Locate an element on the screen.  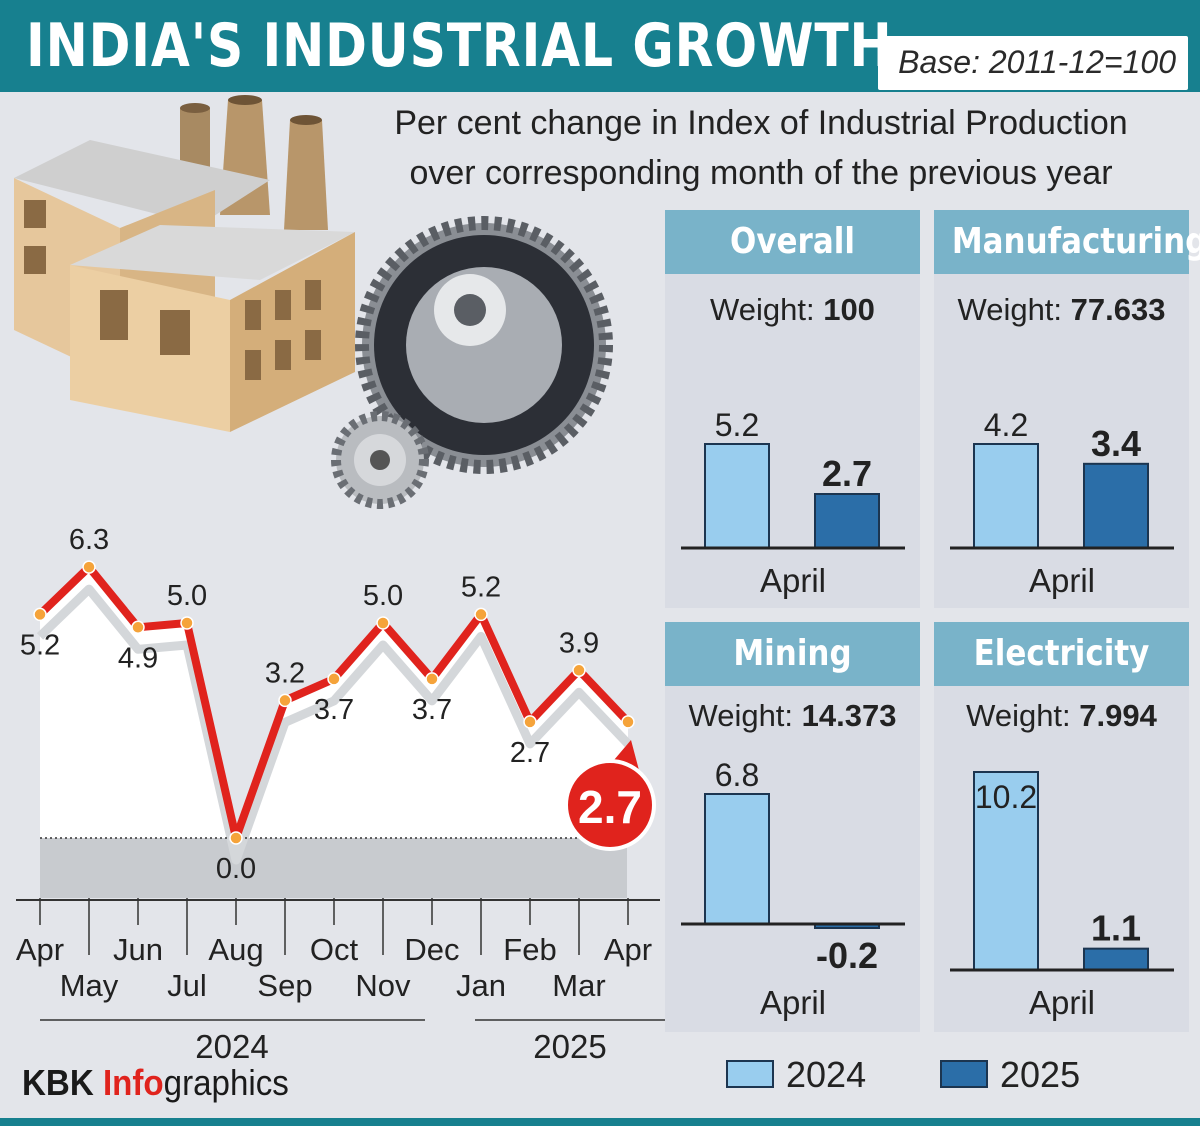
year-label-2024: 2024 is located at coordinates (231, 1046).